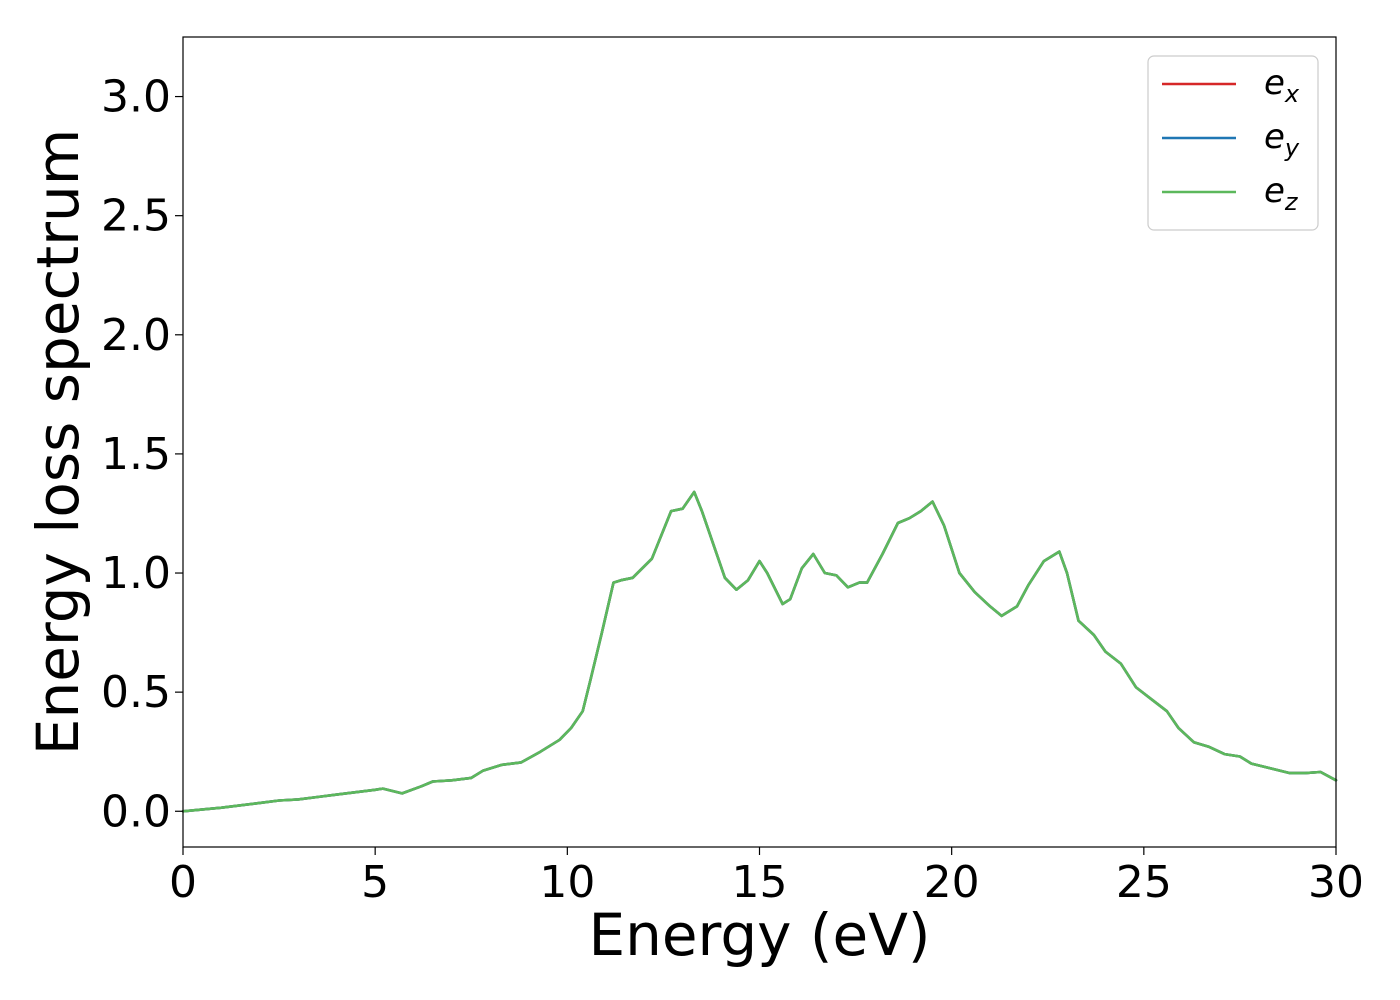 The image size is (1400, 1000). I want to click on y-axis-ticks: 0.0 0.5 1.0 1.5 2.0 2.5 3.0, so click(142, 454).